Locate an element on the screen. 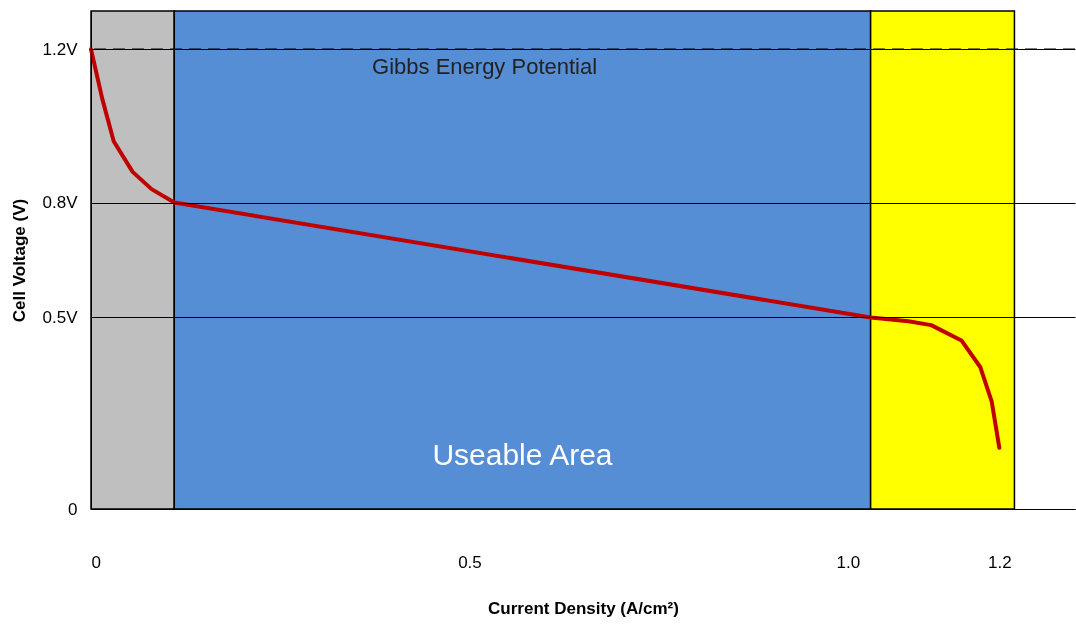 The image size is (1076, 626). x-tick-label: 0 is located at coordinates (96, 562).